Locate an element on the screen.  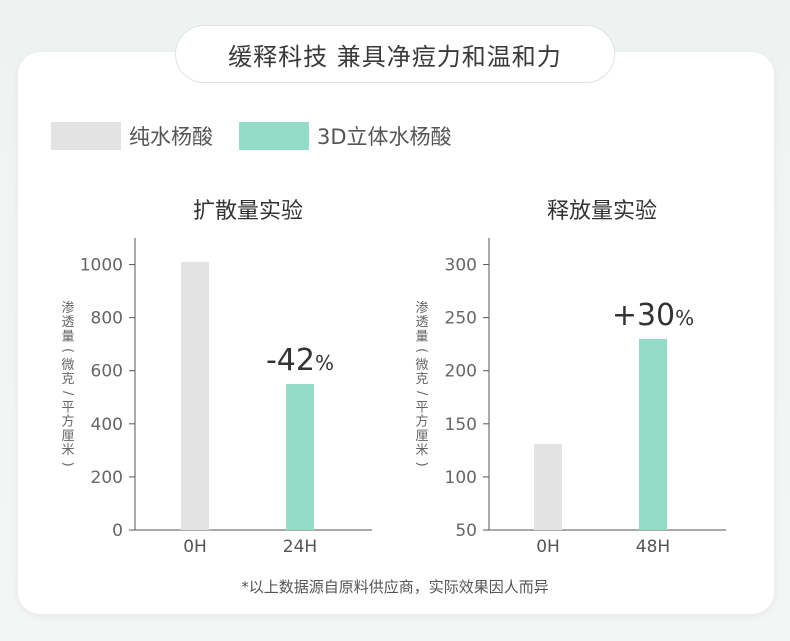
diffusion-y-label-char: 量 is located at coordinates (67, 336).